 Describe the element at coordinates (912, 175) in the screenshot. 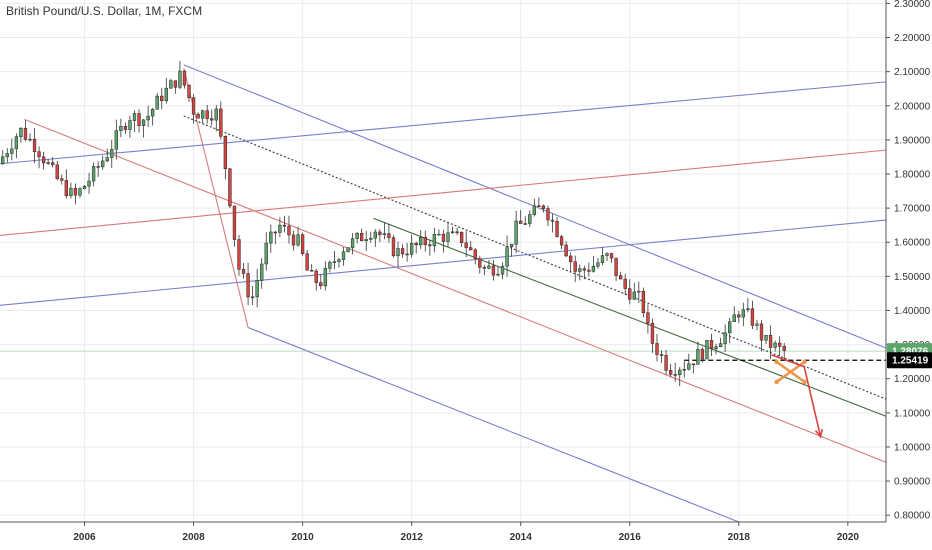

I see `y-tick-label: 1.80000` at that location.